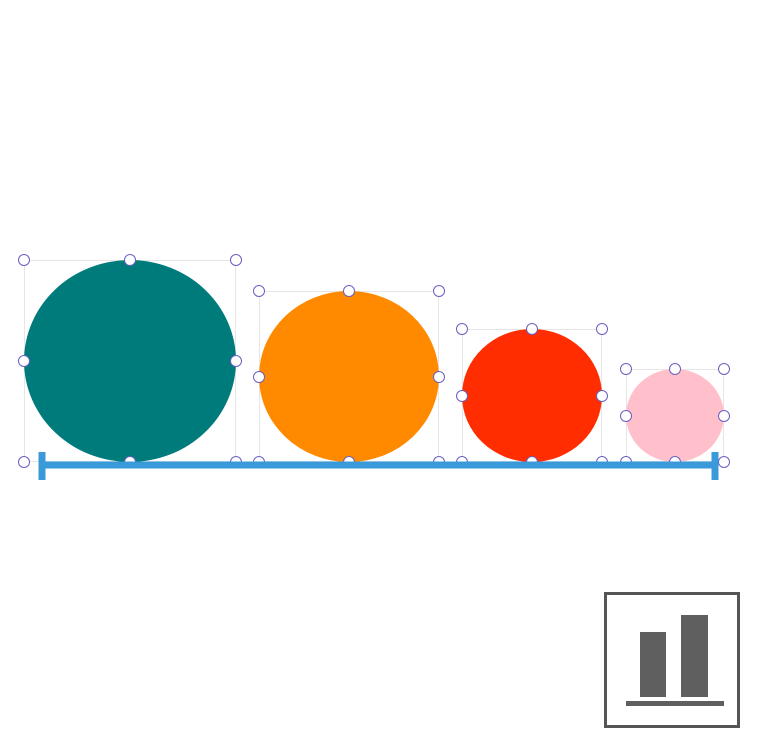 Image resolution: width=760 pixels, height=750 pixels. I want to click on pink-circle, so click(675, 415).